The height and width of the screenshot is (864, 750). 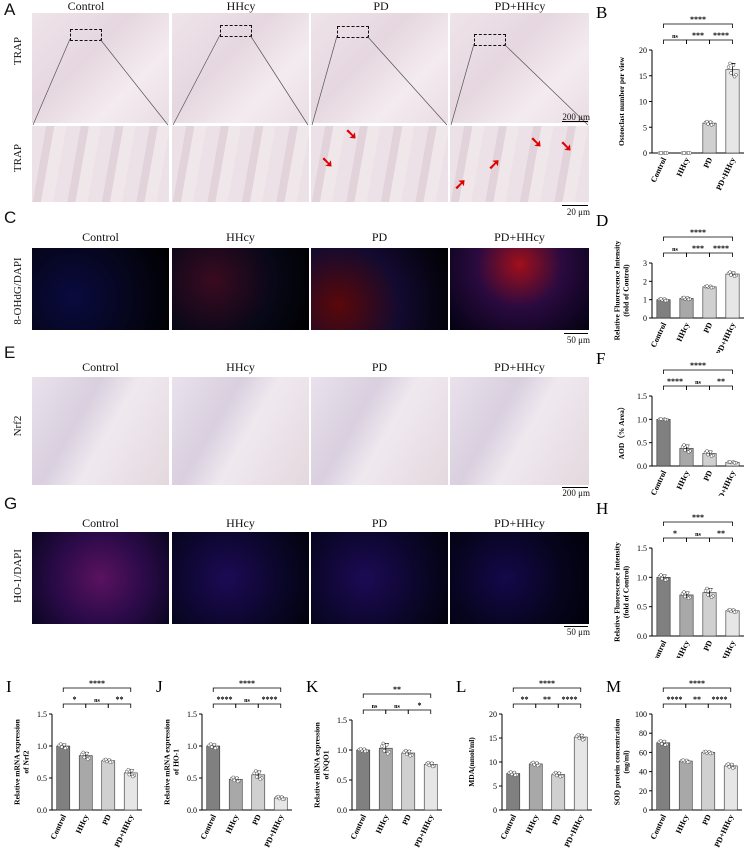 What do you see at coordinates (645, 263) in the screenshot?
I see `y-tick-label: 3` at bounding box center [645, 263].